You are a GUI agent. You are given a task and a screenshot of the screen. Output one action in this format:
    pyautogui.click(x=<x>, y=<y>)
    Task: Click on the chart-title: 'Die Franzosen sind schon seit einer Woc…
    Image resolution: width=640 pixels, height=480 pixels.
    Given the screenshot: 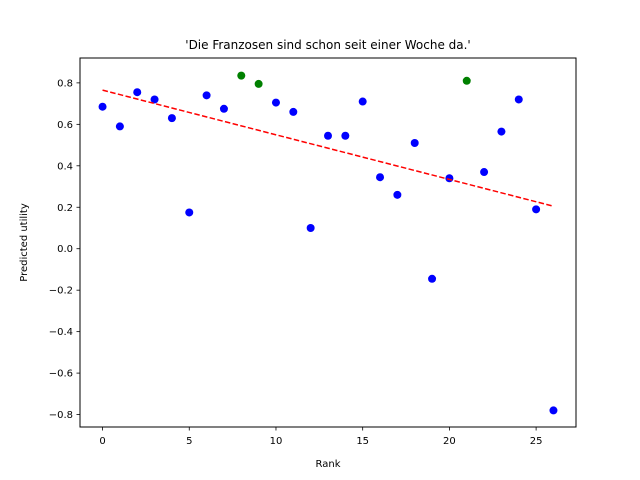 What is the action you would take?
    pyautogui.click(x=327, y=45)
    